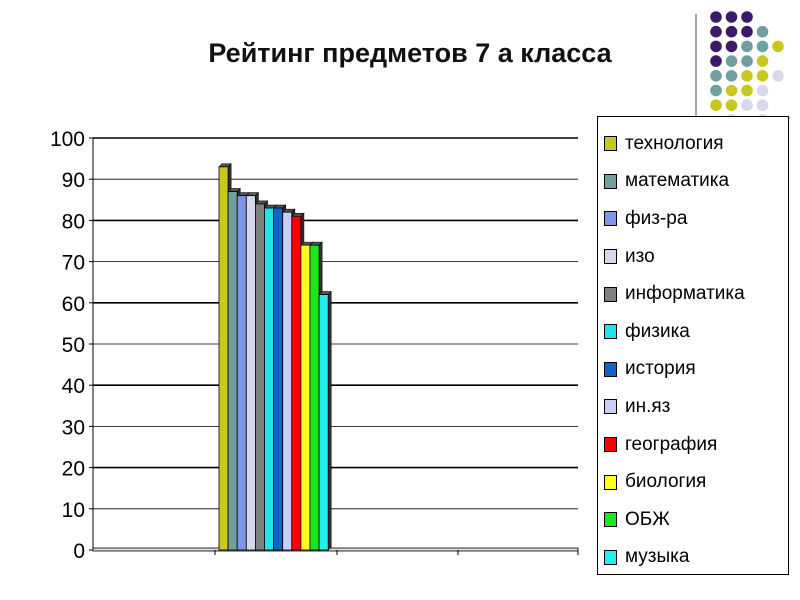  Describe the element at coordinates (666, 482) in the screenshot. I see `legend-label: биология` at that location.